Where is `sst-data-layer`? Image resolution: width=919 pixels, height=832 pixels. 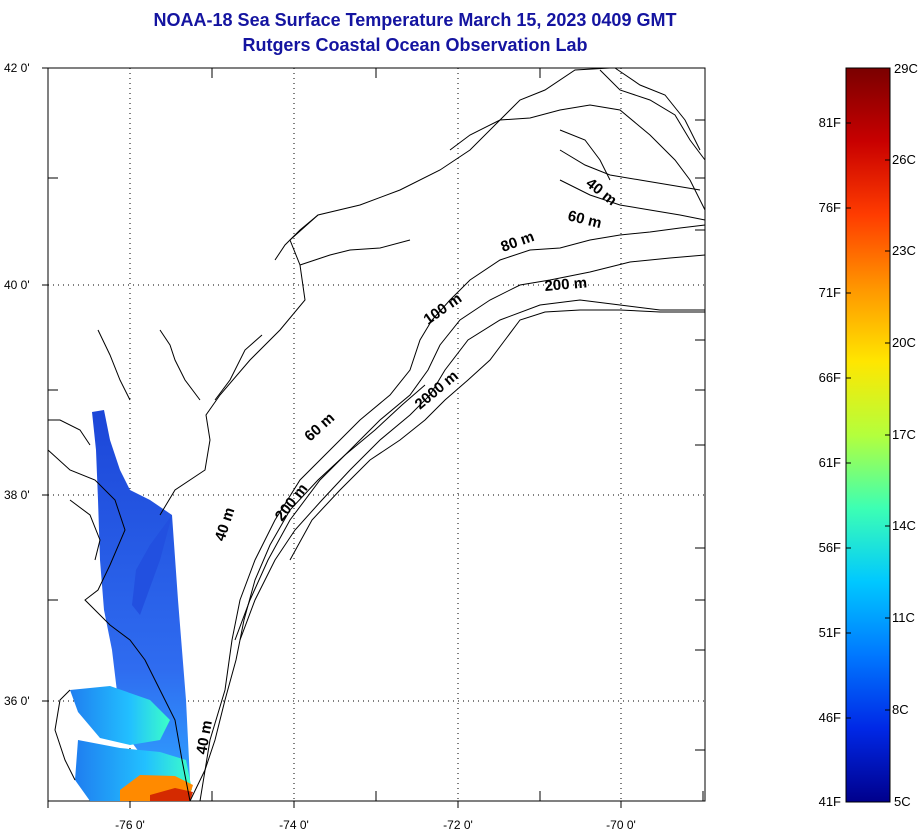 sst-data-layer is located at coordinates (131, 605).